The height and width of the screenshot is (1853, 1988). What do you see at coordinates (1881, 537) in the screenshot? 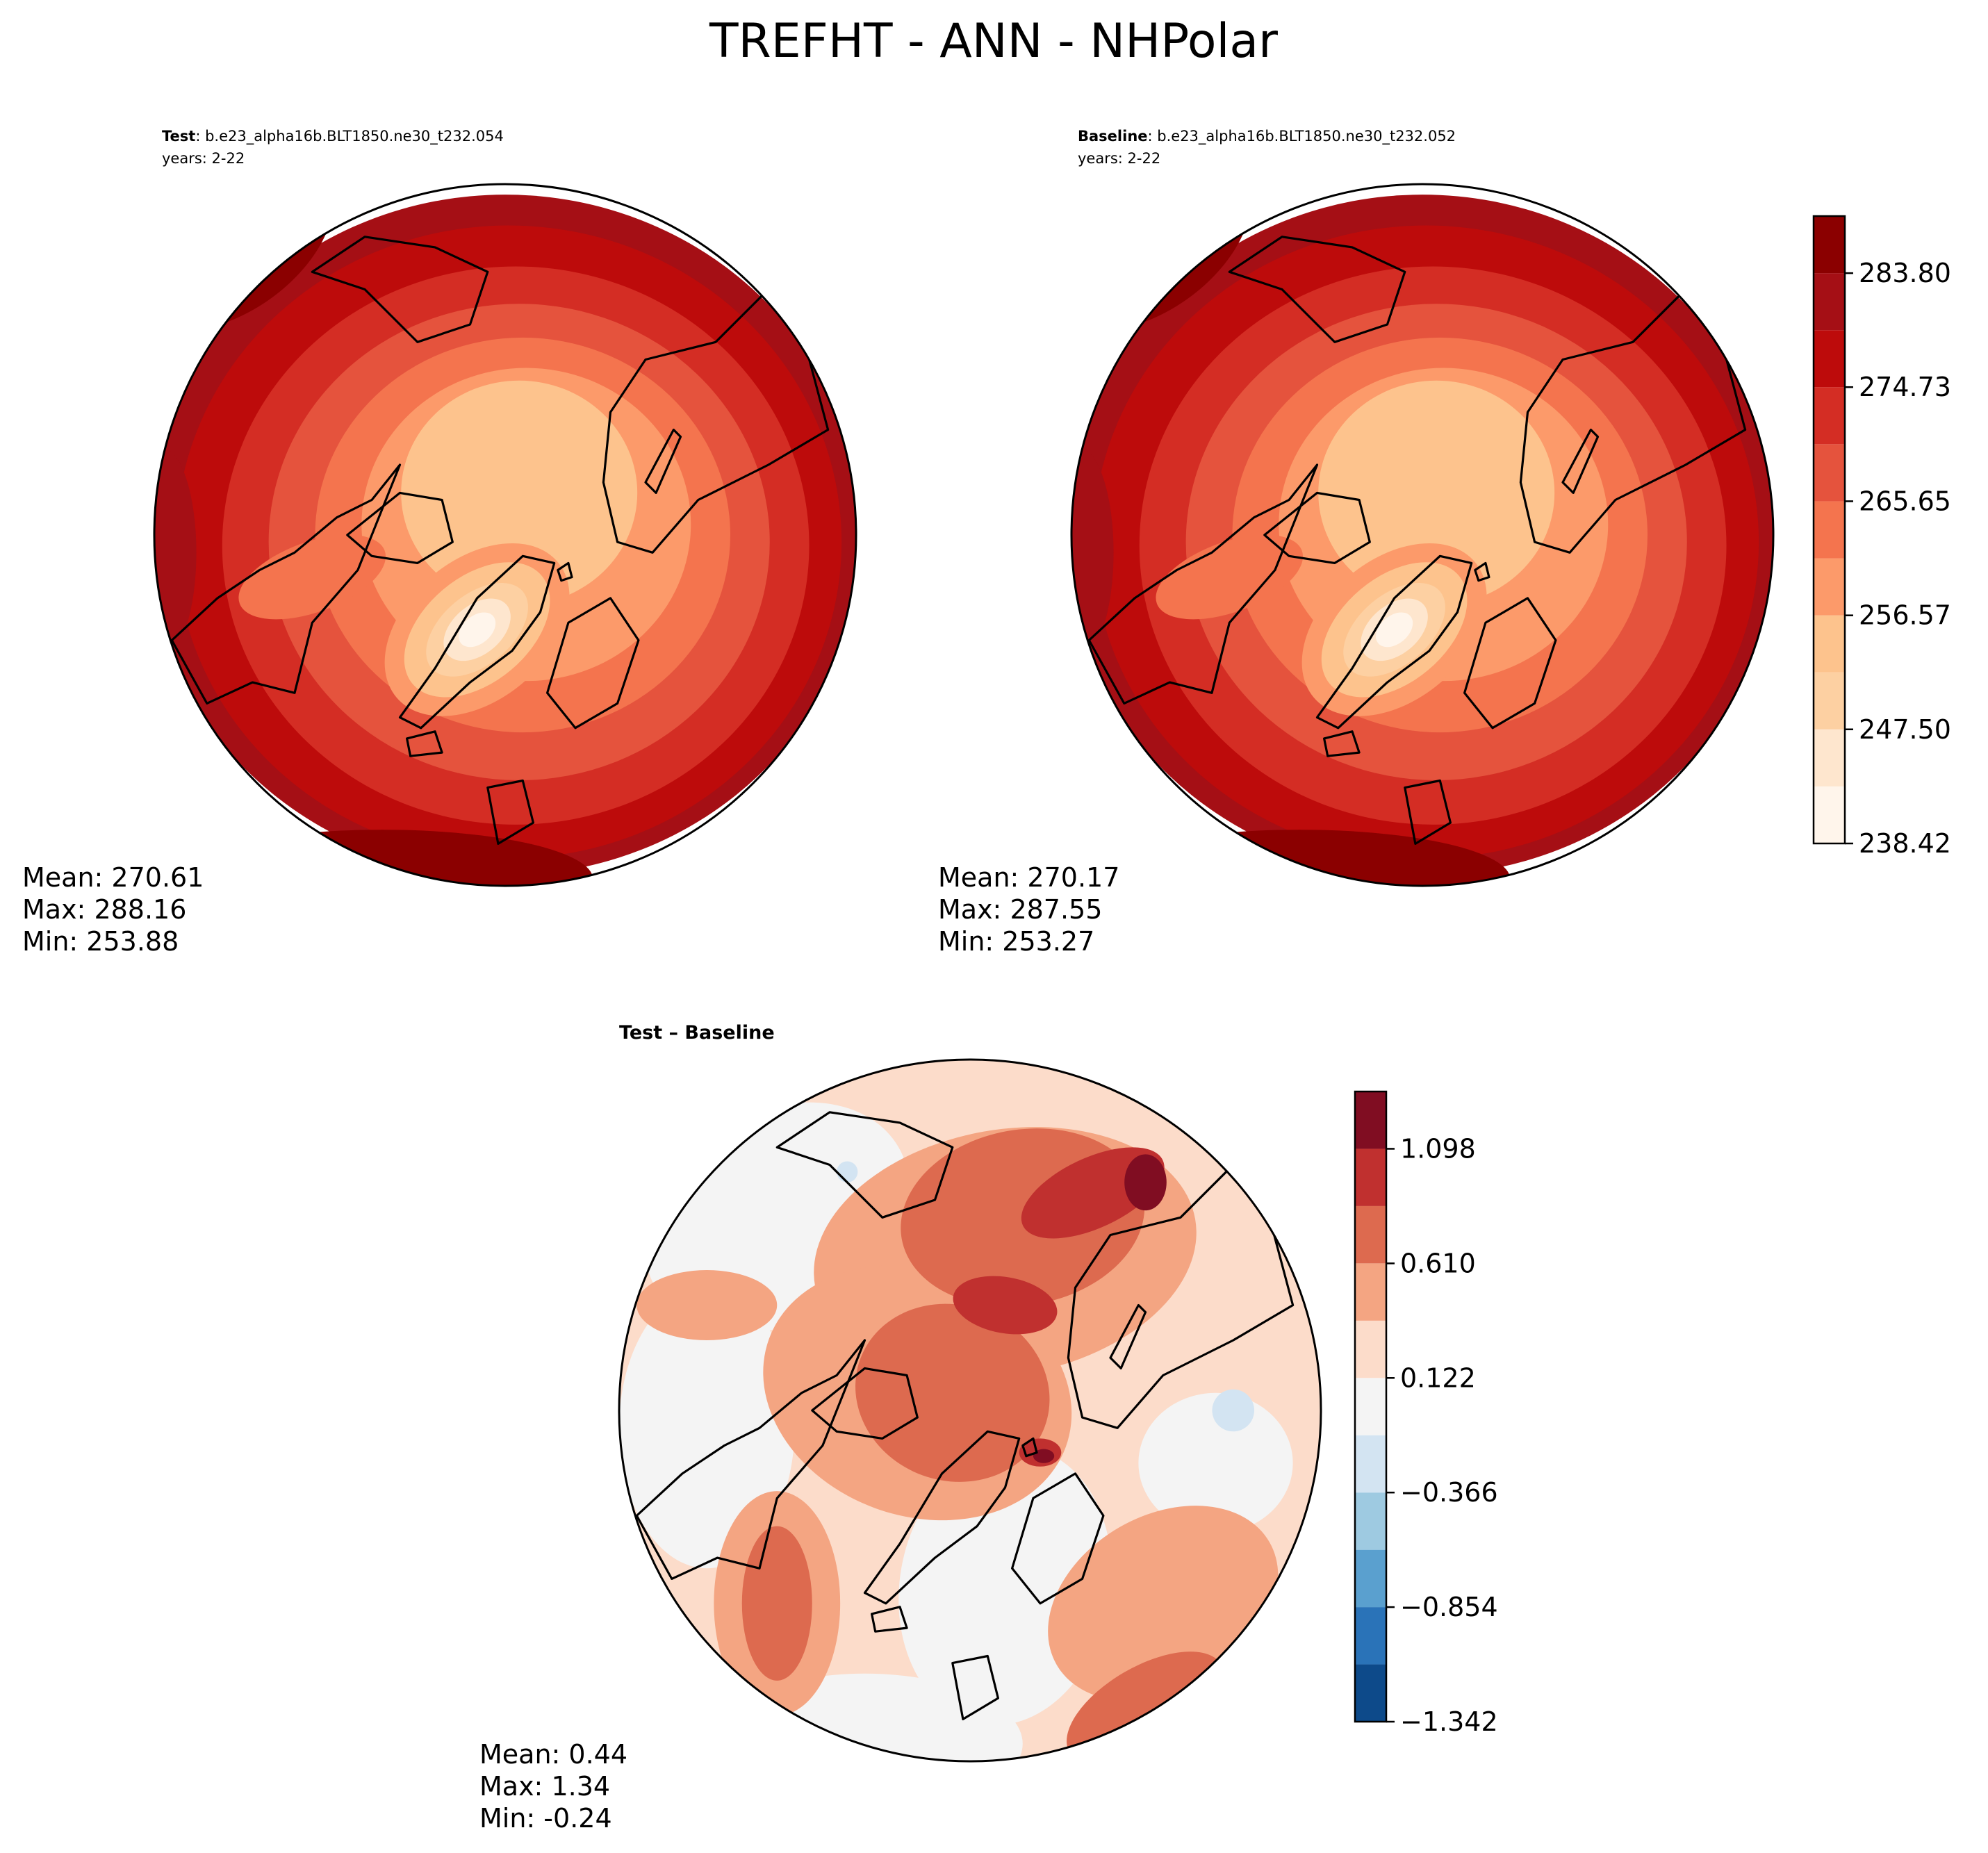
I see `colorbar-temperature: 238.42 247.50 256.57 265.65 274.73 283.80` at bounding box center [1881, 537].